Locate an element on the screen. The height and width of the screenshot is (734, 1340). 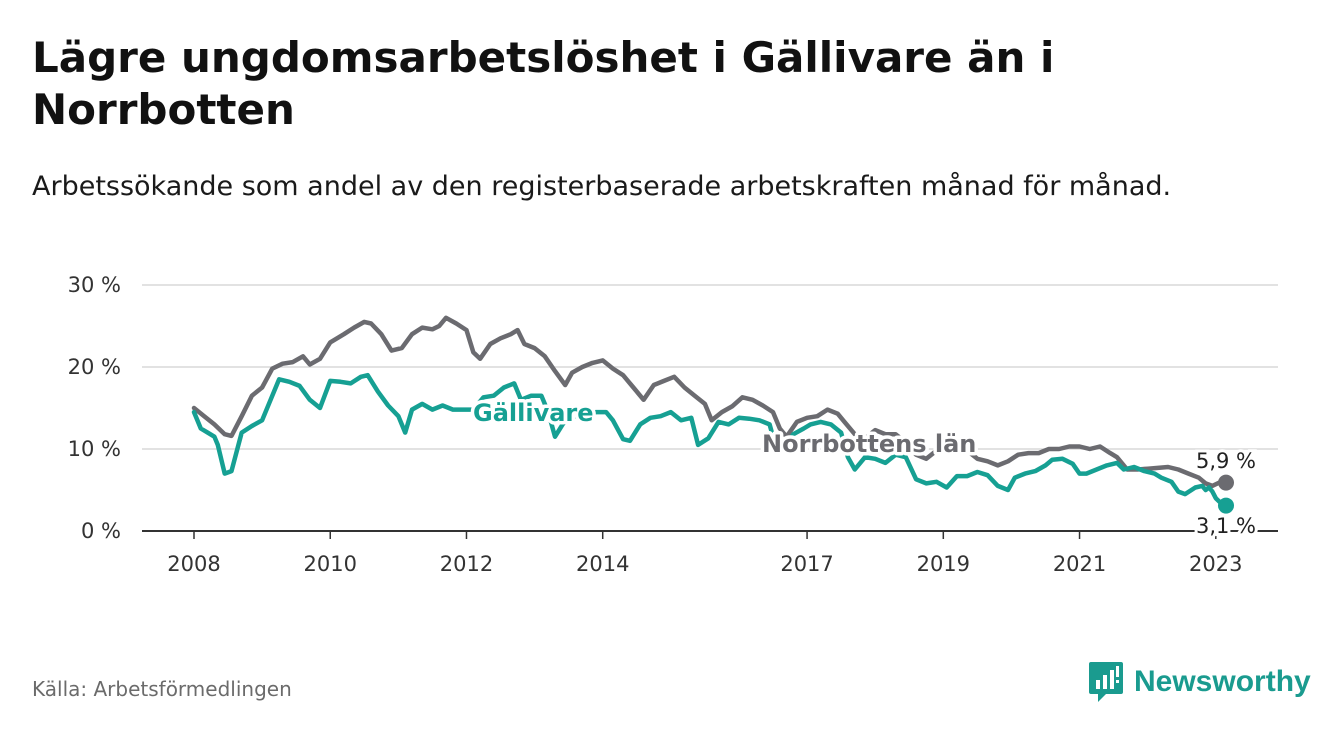
x-tick-label: 2017 is located at coordinates (806, 564).